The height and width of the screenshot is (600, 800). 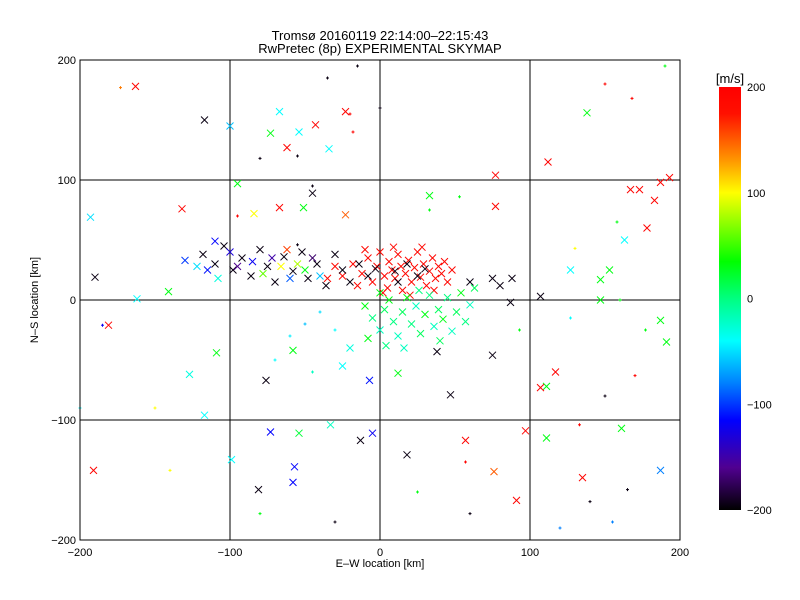 What do you see at coordinates (730, 298) in the screenshot?
I see `colorbar` at bounding box center [730, 298].